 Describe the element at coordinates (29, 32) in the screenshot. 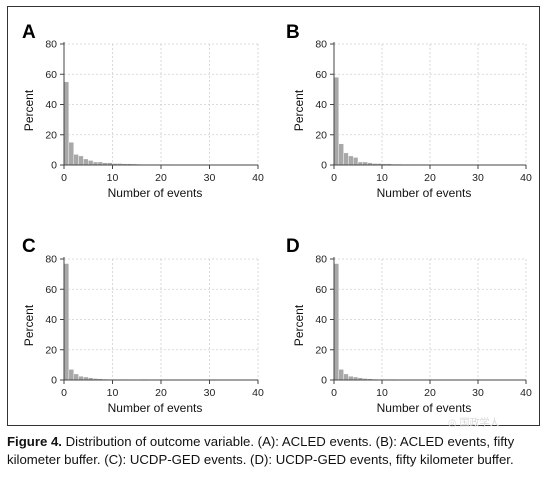

I see `panel-label: A` at that location.